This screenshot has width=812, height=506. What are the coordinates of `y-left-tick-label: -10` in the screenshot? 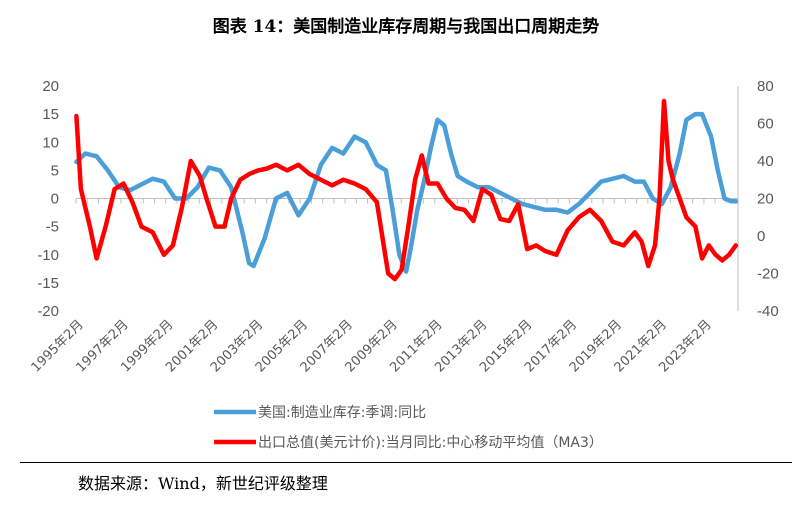 It's located at (48, 255).